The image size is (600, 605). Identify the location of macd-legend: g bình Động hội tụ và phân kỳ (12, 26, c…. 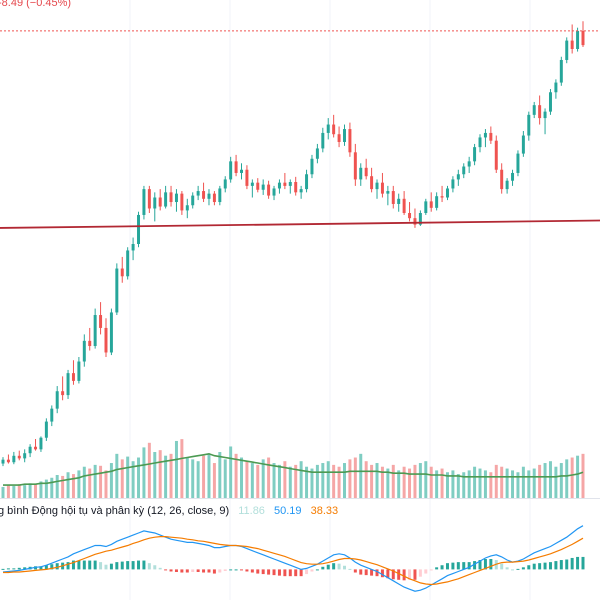
(169, 511).